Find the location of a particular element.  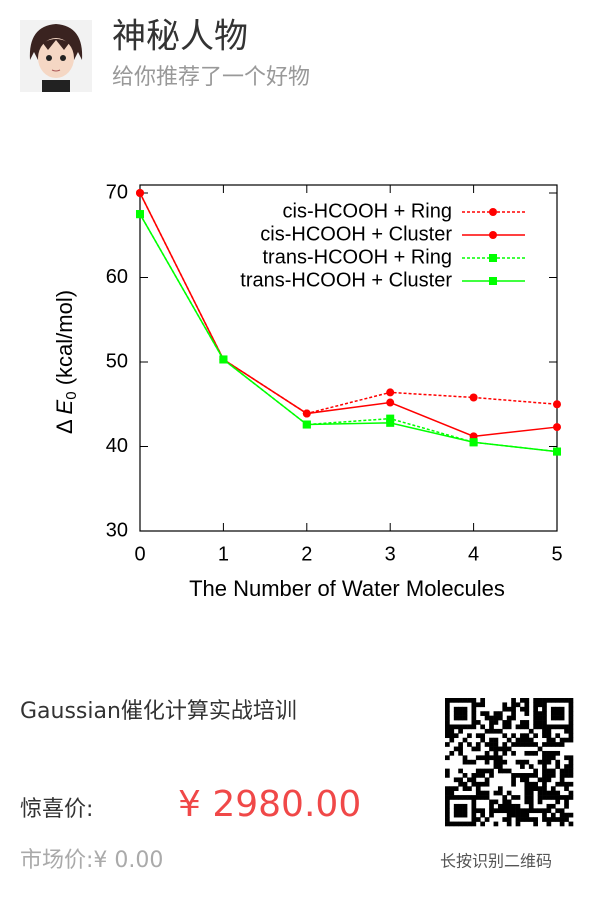

y-tick-label: 30 is located at coordinates (117, 530).